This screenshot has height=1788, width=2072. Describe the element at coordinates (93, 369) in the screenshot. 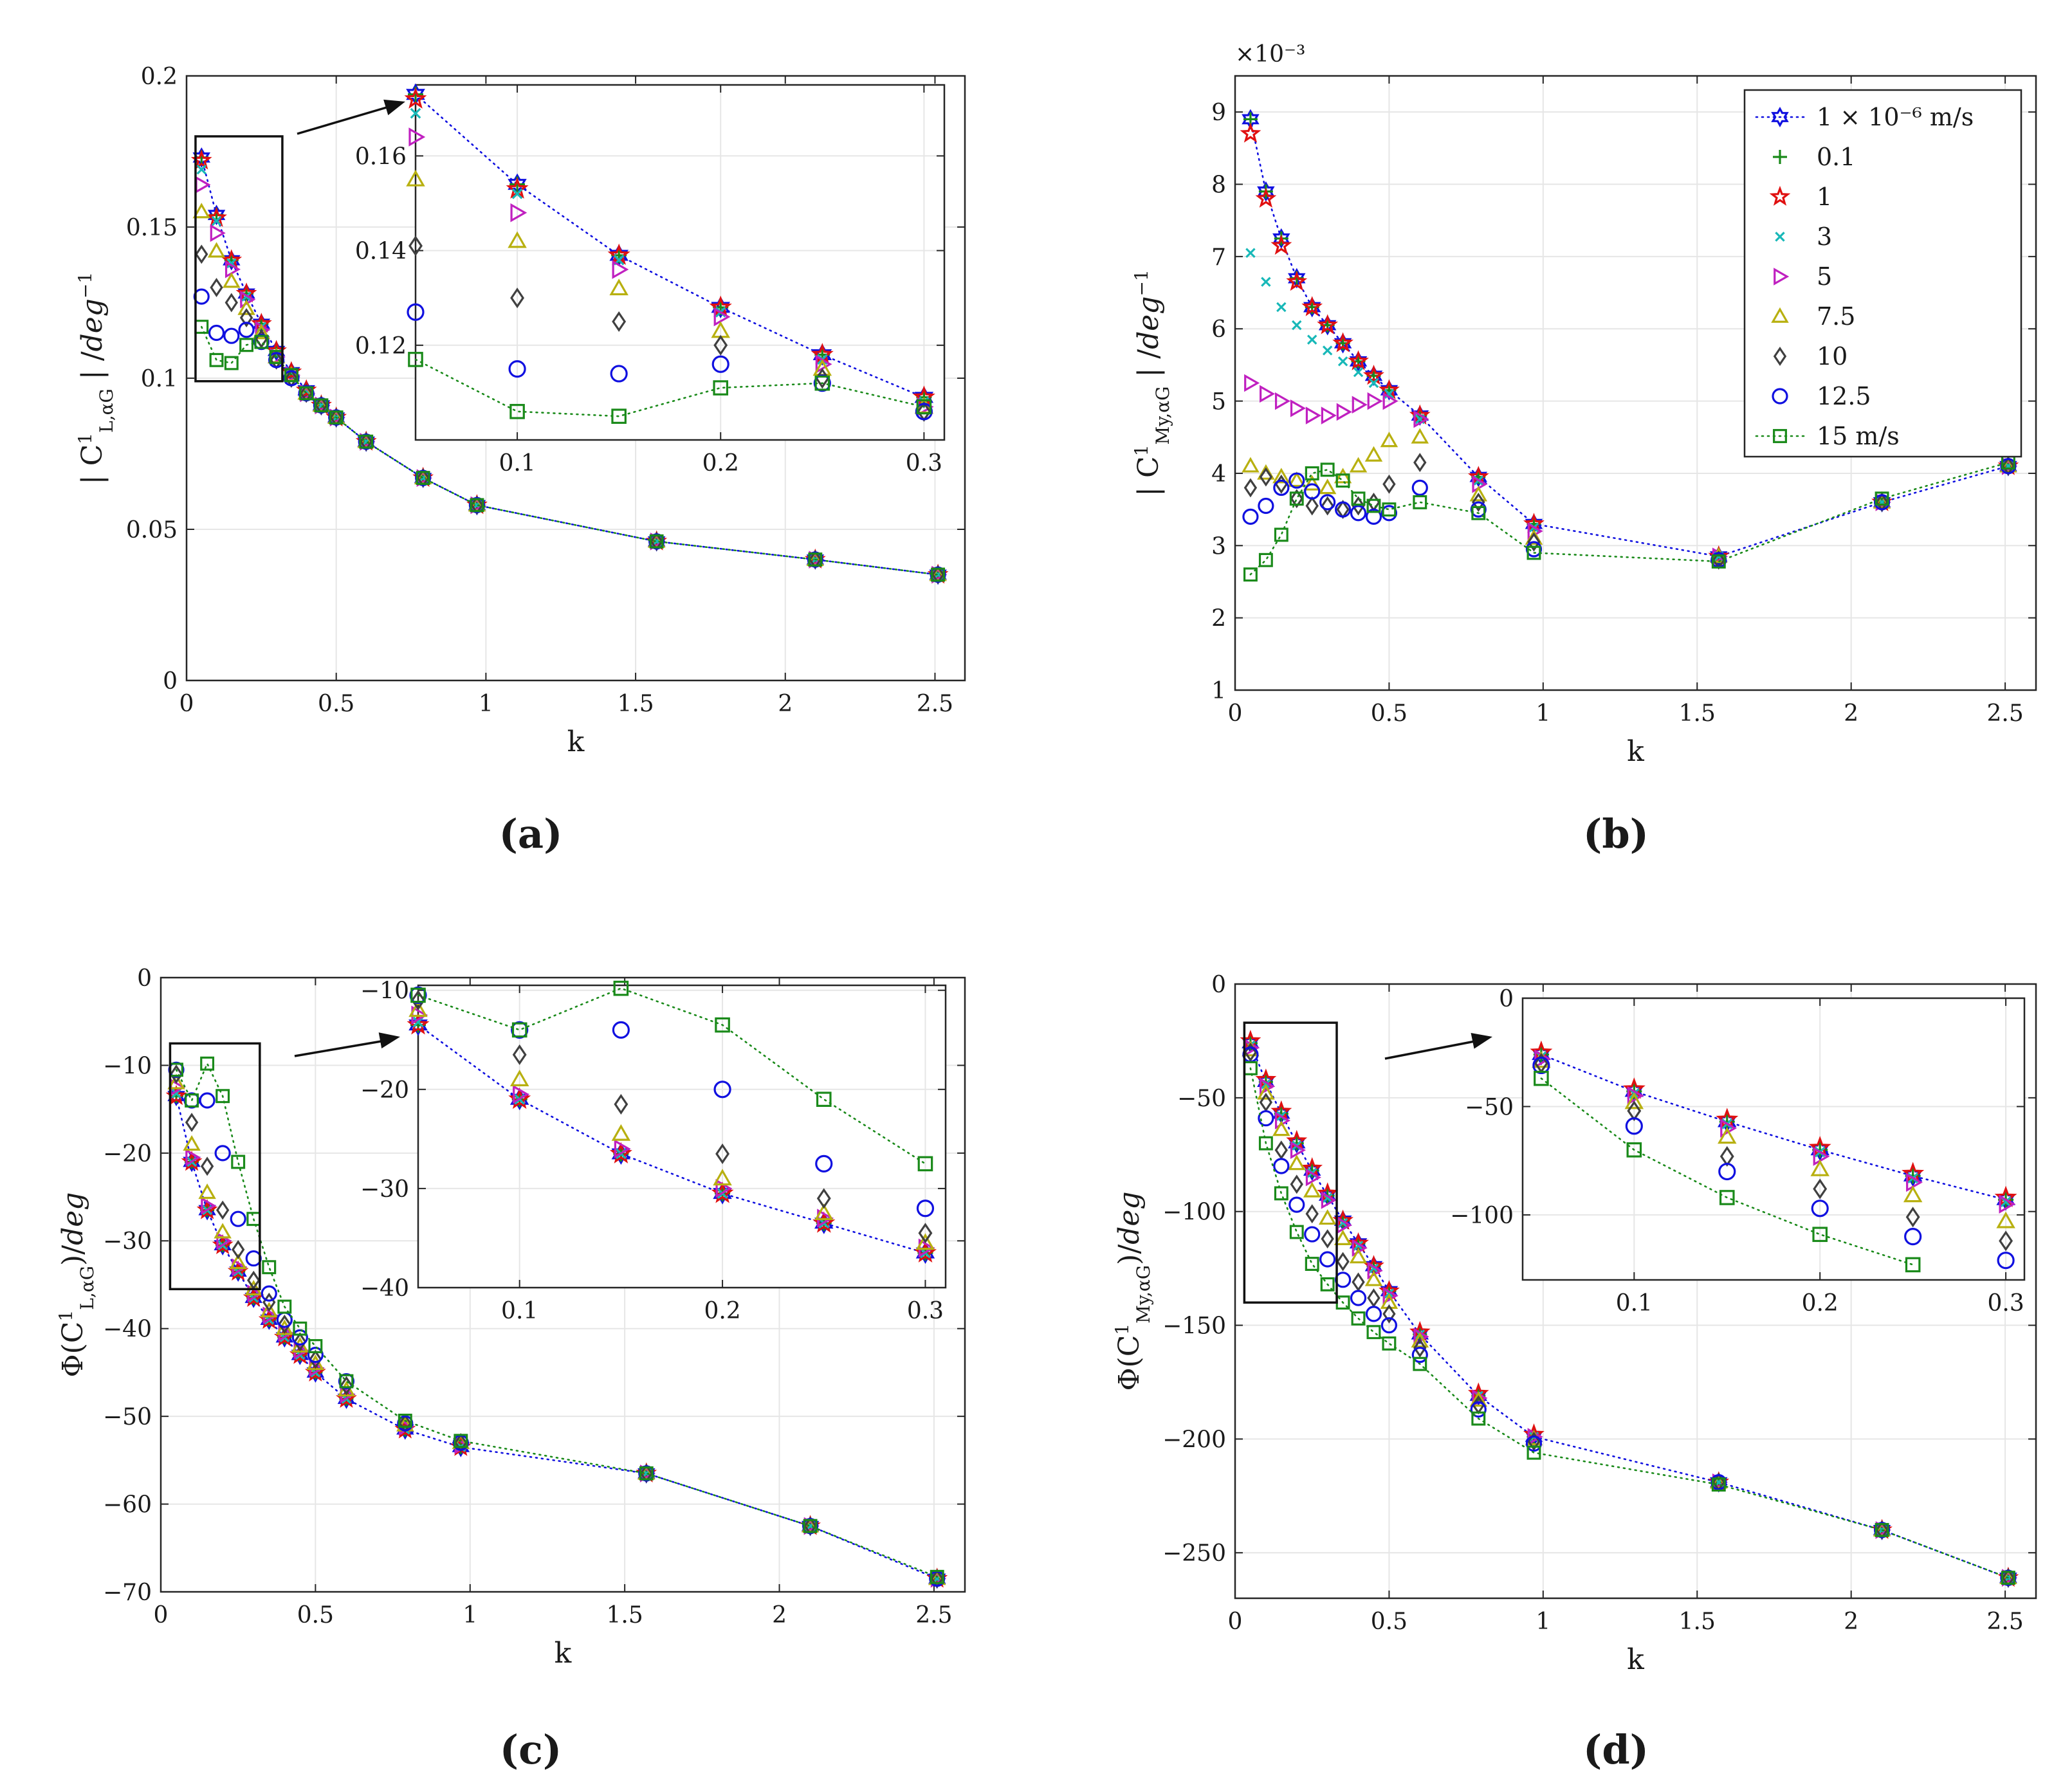

I see `panel-a-ylabel-part: | /` at that location.